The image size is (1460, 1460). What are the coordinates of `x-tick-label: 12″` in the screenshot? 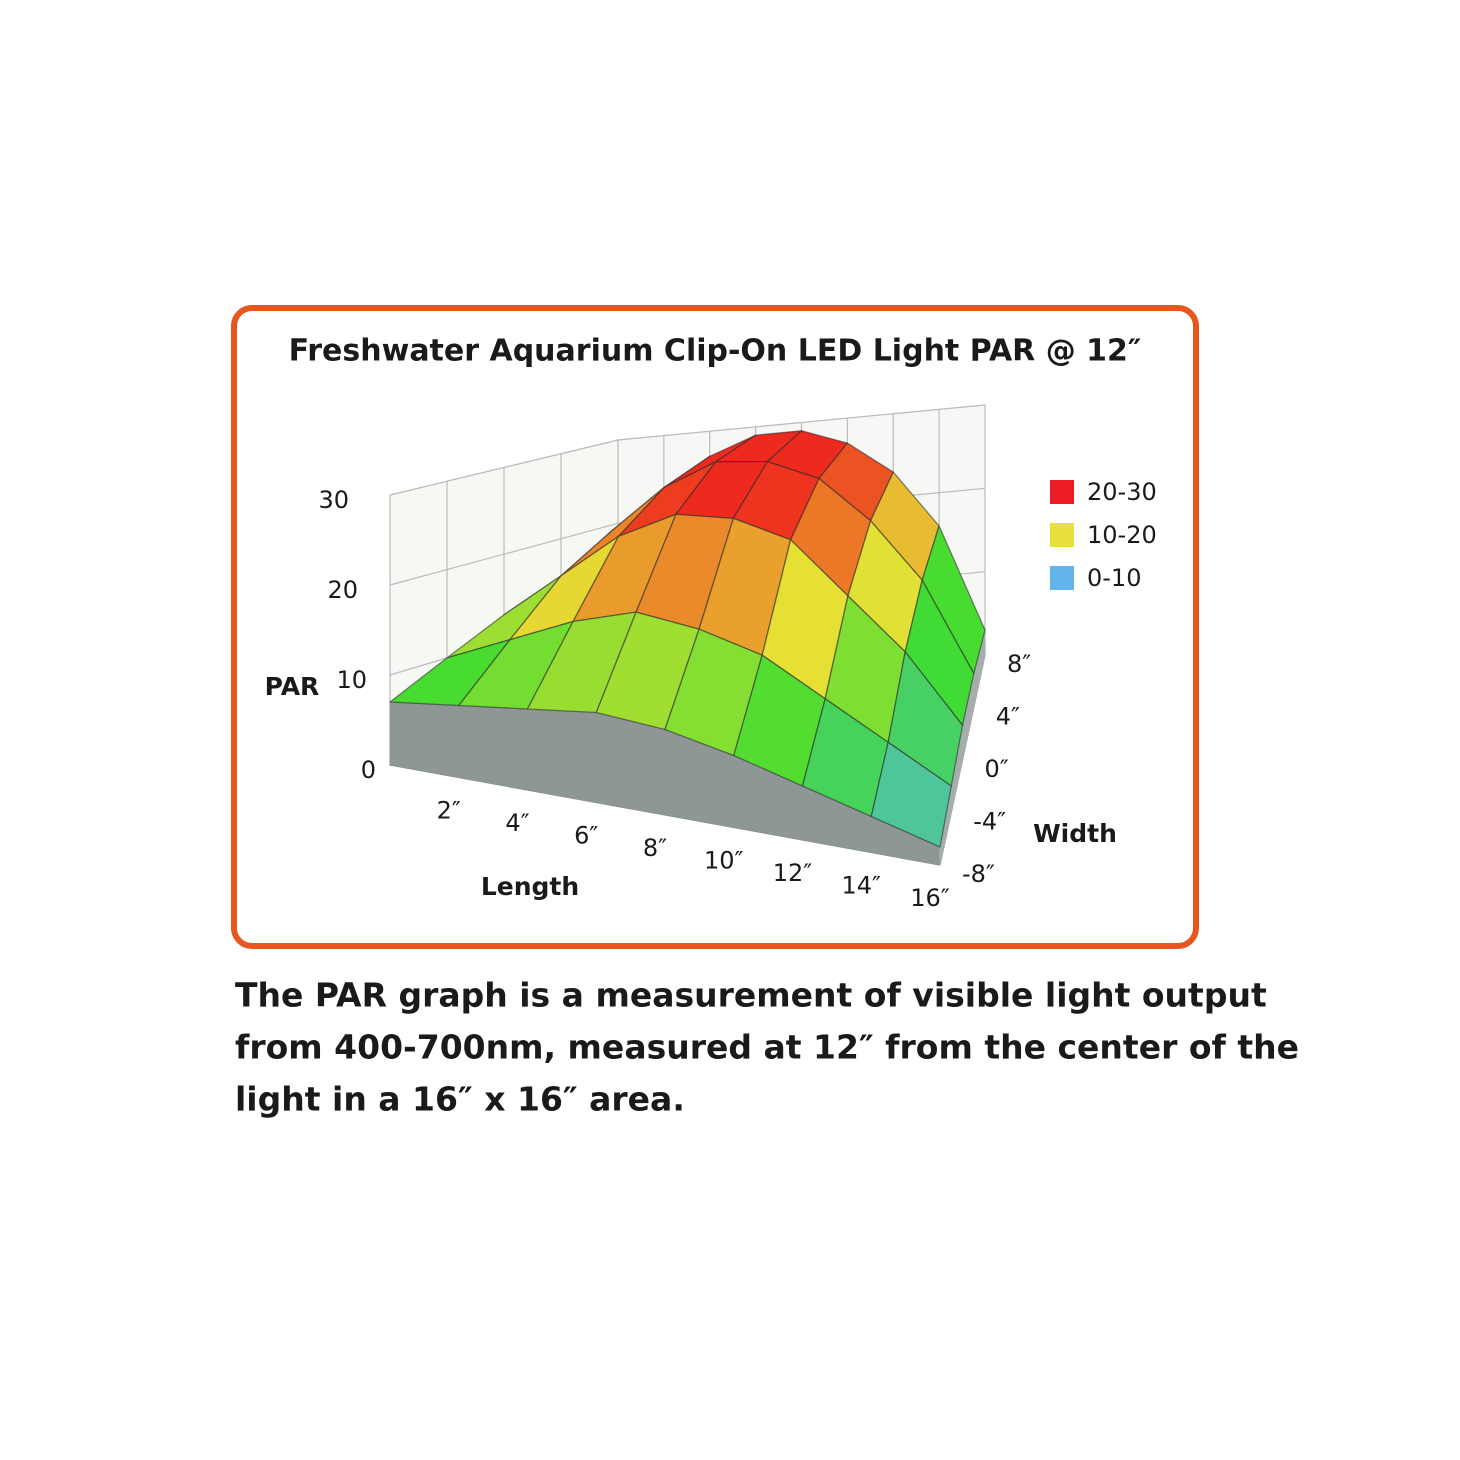 It's located at (793, 873).